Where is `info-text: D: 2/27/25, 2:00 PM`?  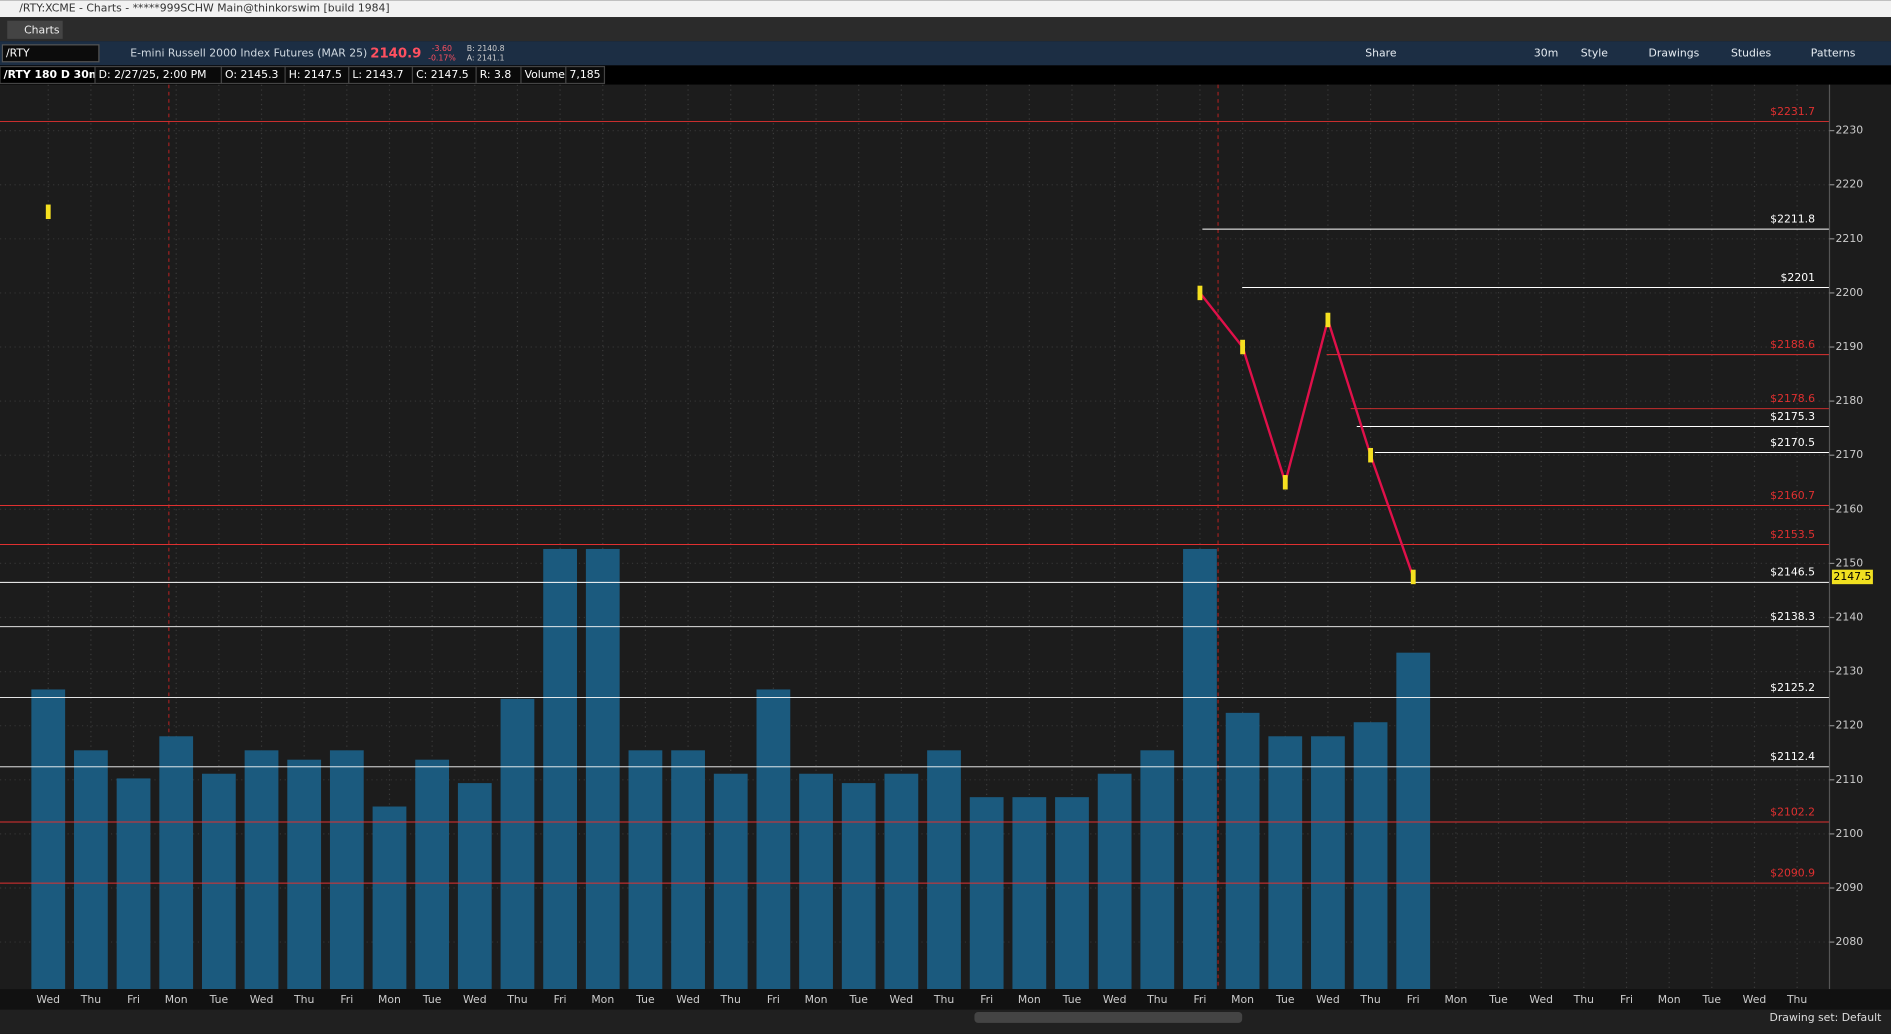 info-text: D: 2/27/25, 2:00 PM is located at coordinates (153, 74).